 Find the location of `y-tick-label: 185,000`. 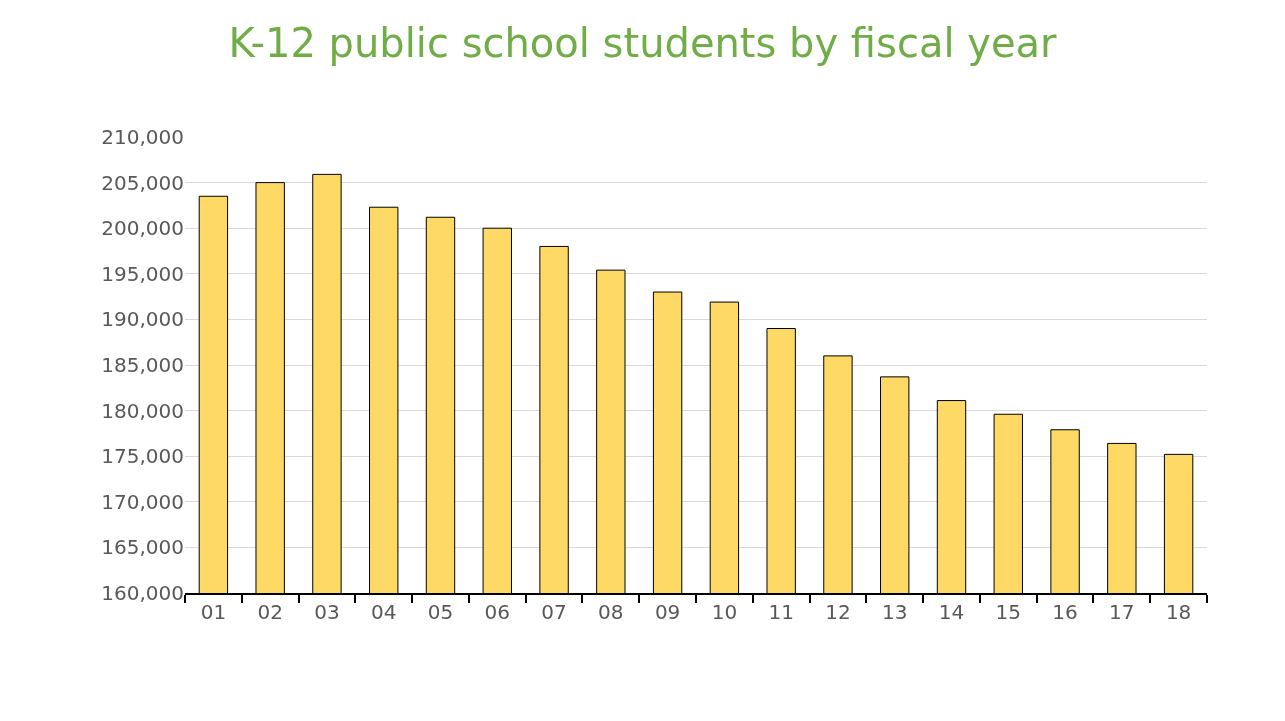

y-tick-label: 185,000 is located at coordinates (142, 365).